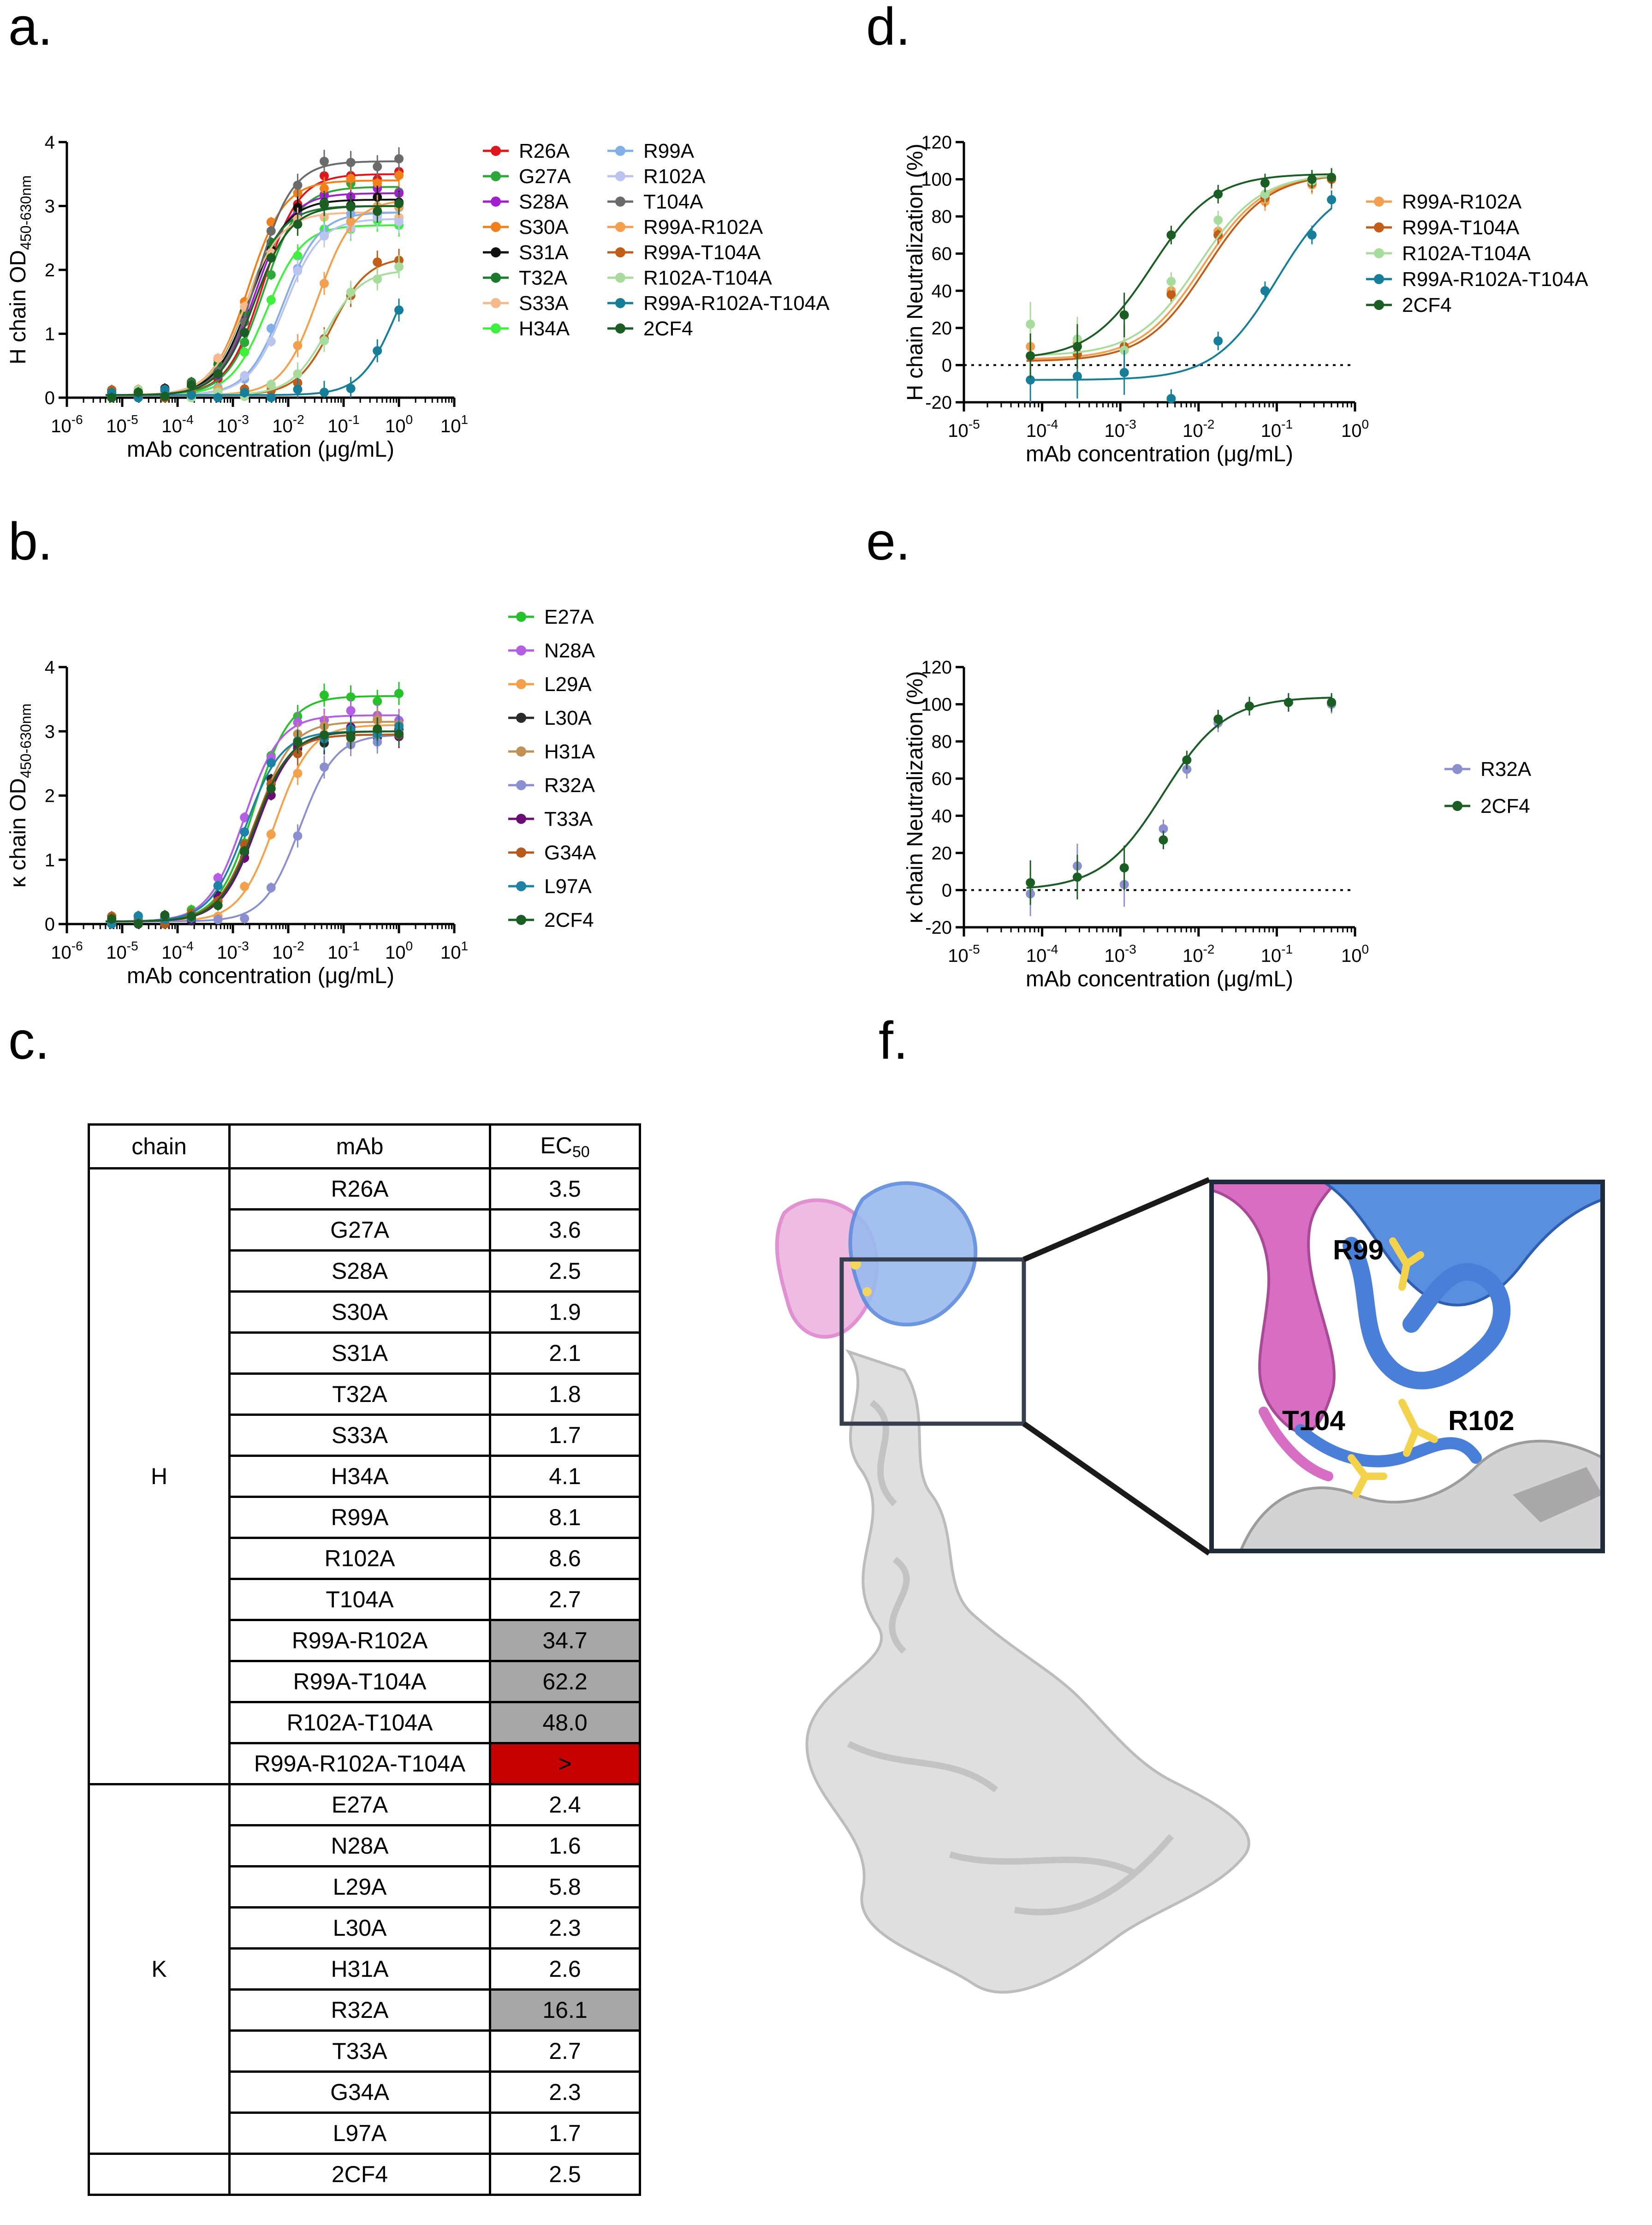 This screenshot has height=2225, width=1652. What do you see at coordinates (1358, 1250) in the screenshot?
I see `residue-label-r99: R99` at bounding box center [1358, 1250].